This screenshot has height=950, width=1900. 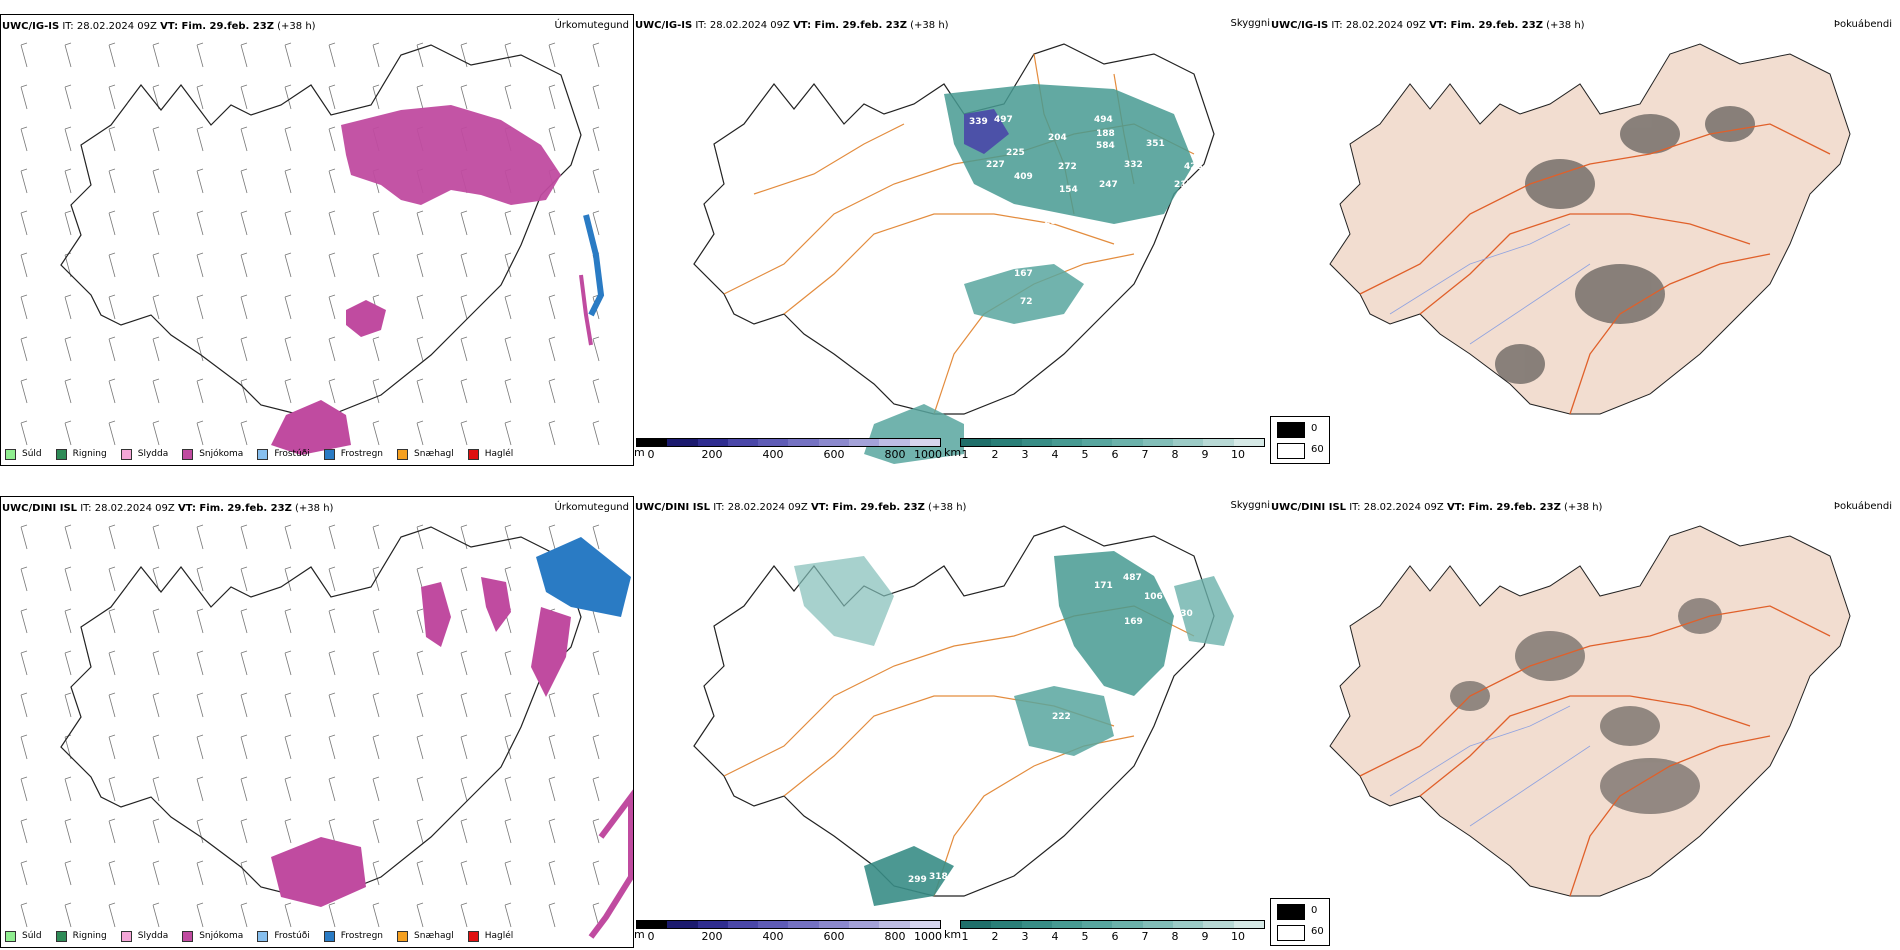 What do you see at coordinates (1205, 936) in the screenshot?
I see `colorbar-tick: 9` at bounding box center [1205, 936].